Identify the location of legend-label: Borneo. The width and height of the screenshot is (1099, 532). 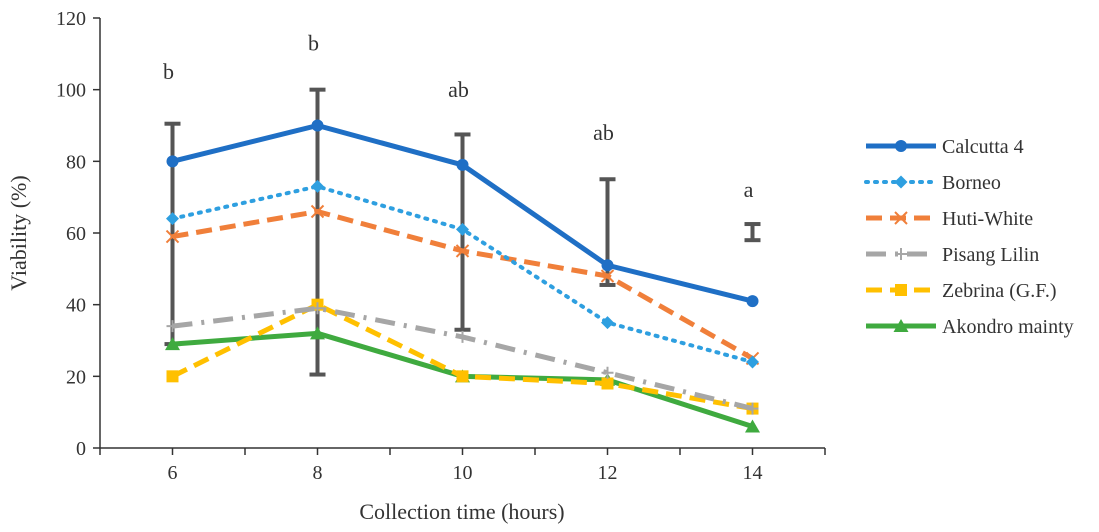
(971, 183).